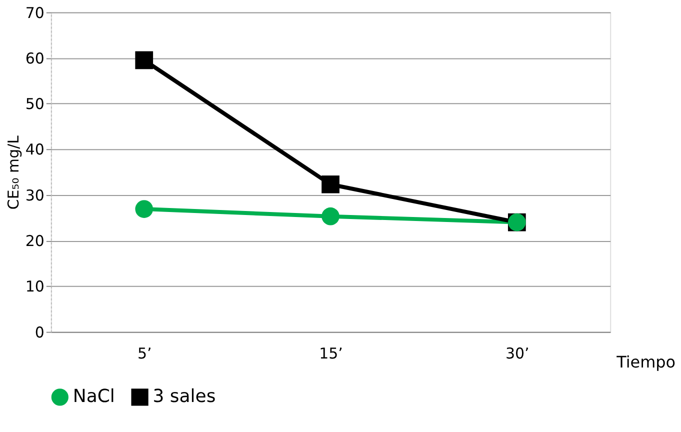  What do you see at coordinates (93, 397) in the screenshot?
I see `legend-label: NaCl` at bounding box center [93, 397].